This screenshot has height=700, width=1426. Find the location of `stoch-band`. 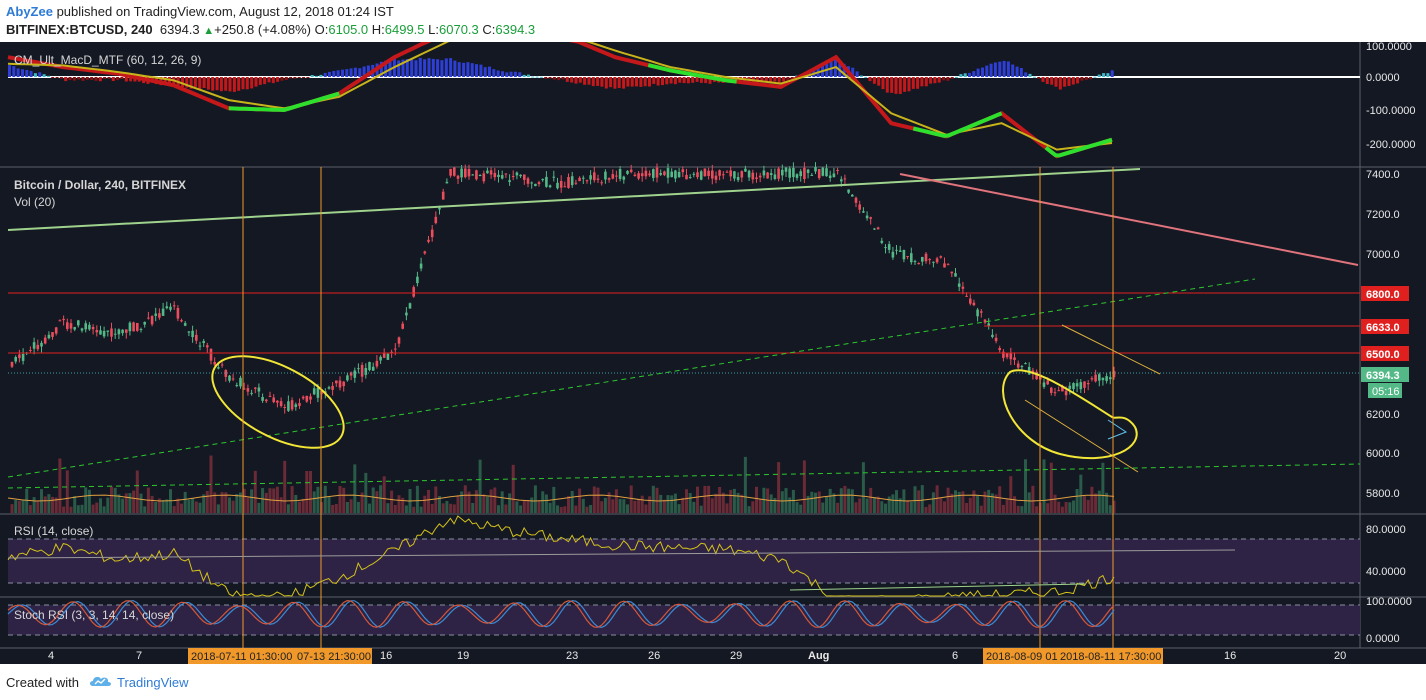

stoch-band is located at coordinates (684, 620).